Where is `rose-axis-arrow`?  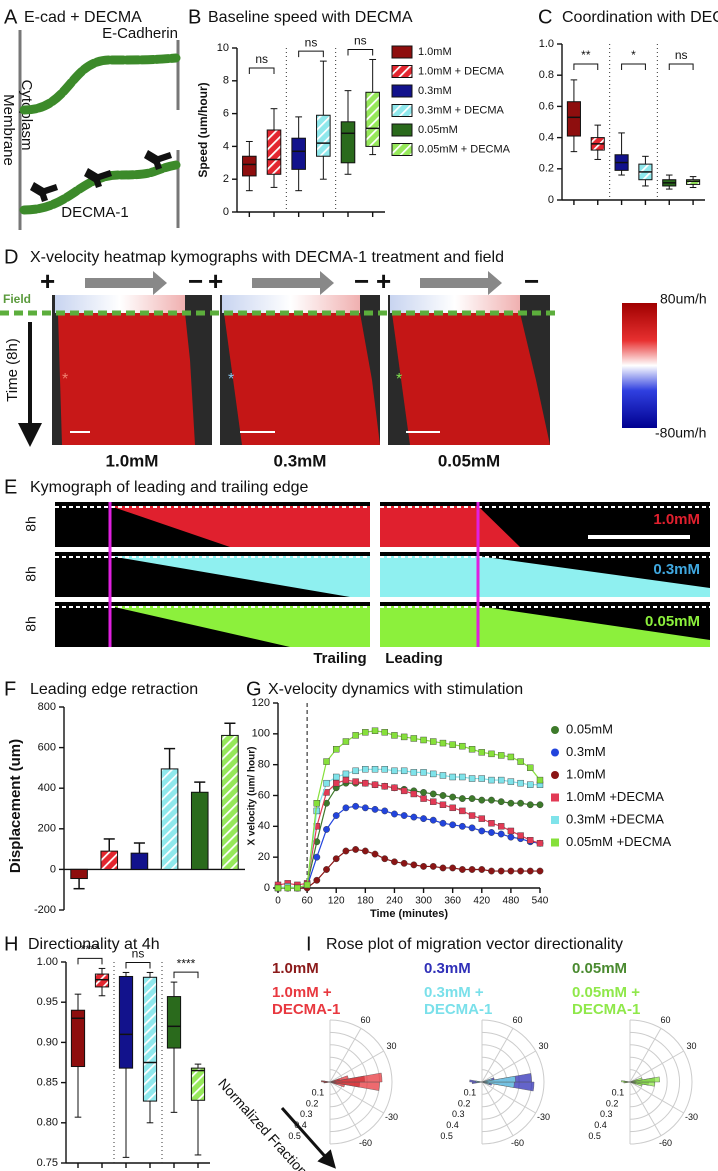
rose-axis-arrow is located at coordinates (308, 1138).